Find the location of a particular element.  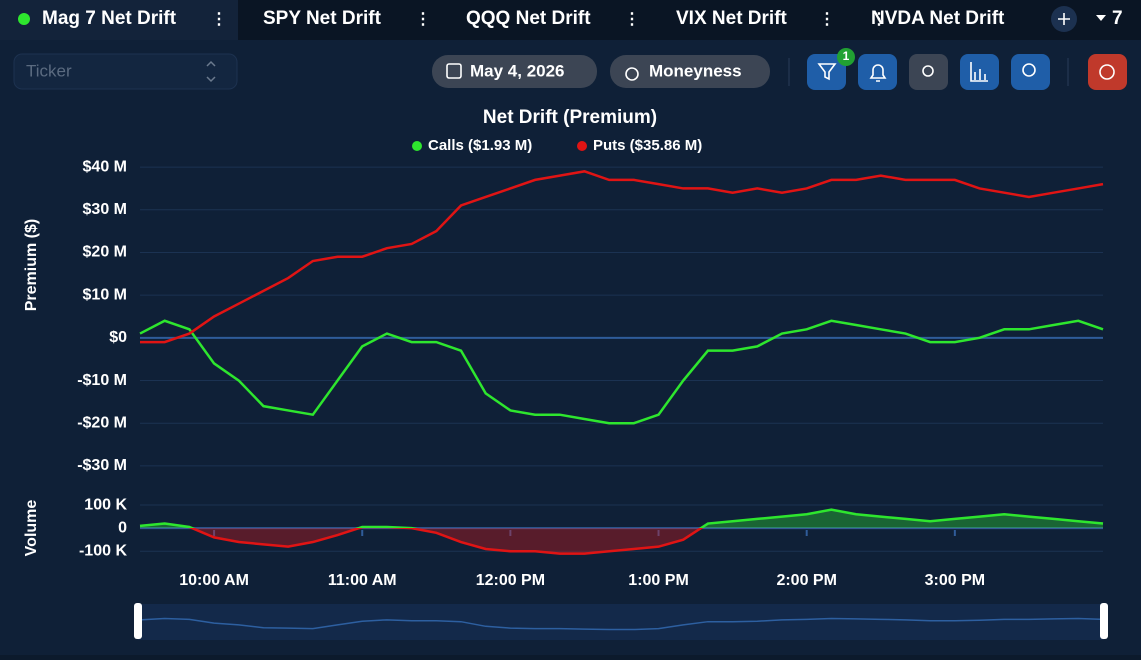

date-label: May 4, 2026 is located at coordinates (517, 70).